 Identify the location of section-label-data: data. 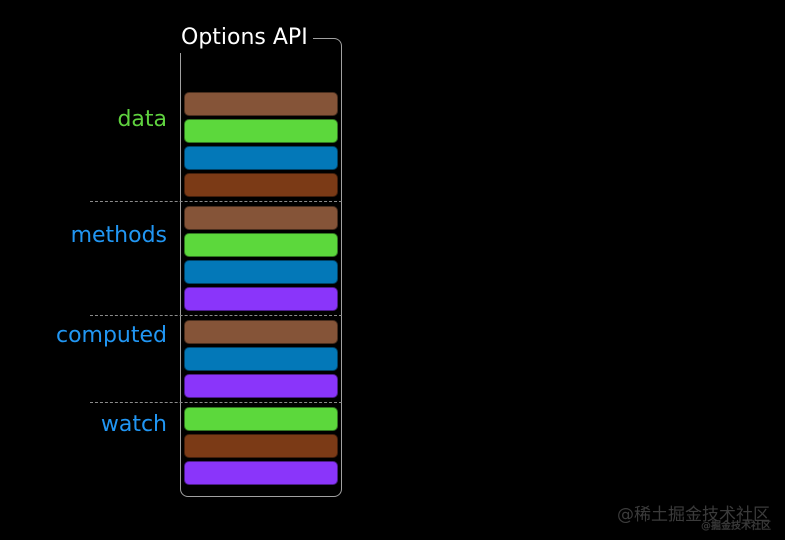
(142, 119).